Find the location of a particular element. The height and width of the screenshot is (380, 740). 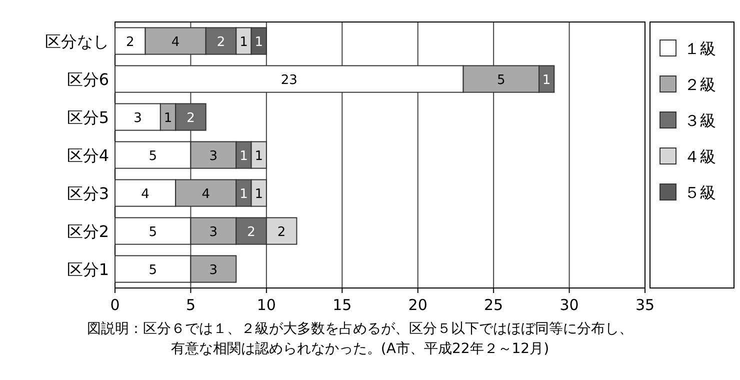

y-tick-label: 区分1 is located at coordinates (87, 269).